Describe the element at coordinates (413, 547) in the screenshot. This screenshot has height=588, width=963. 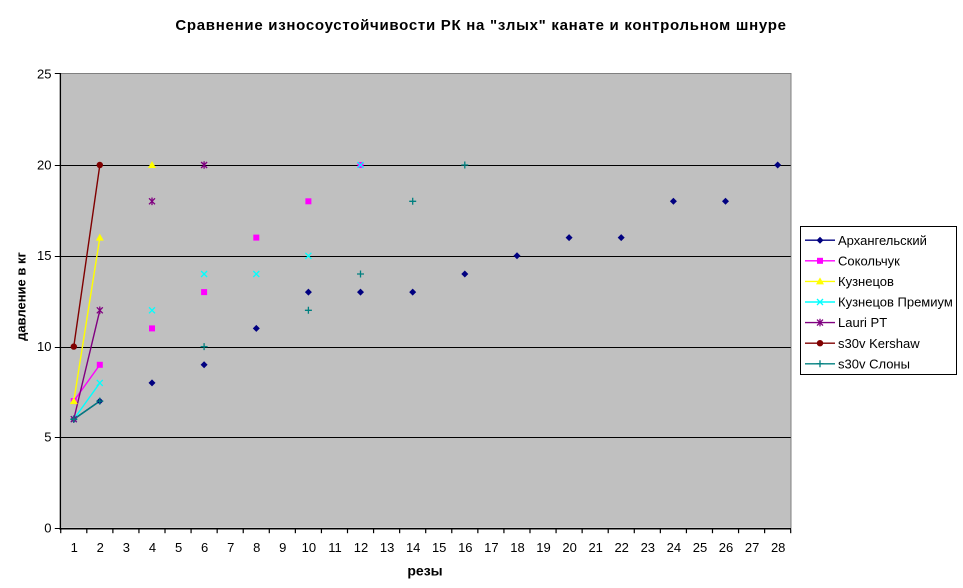
I see `svg-text: 14` at that location.